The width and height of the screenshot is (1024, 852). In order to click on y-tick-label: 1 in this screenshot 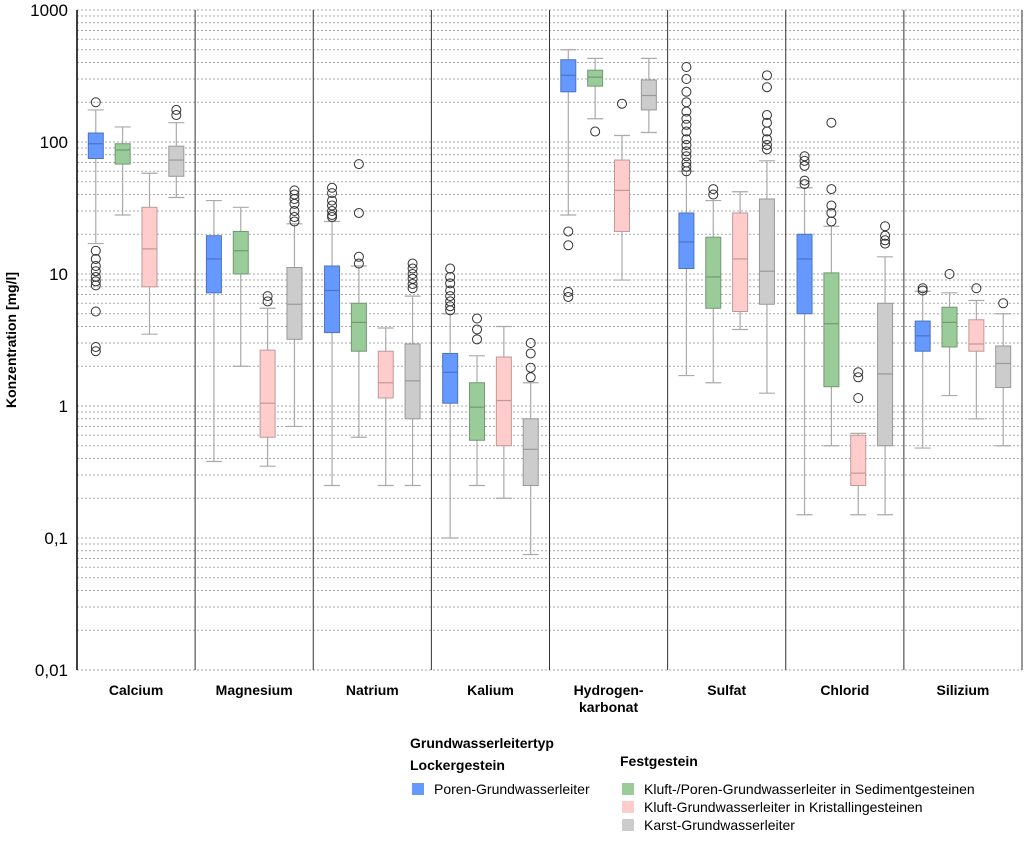, I will do `click(63, 406)`.